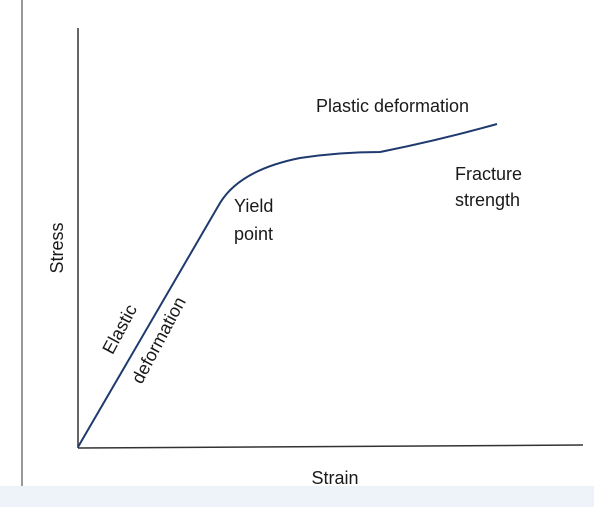 The height and width of the screenshot is (507, 594). Describe the element at coordinates (488, 174) in the screenshot. I see `annotation: Fracture` at that location.